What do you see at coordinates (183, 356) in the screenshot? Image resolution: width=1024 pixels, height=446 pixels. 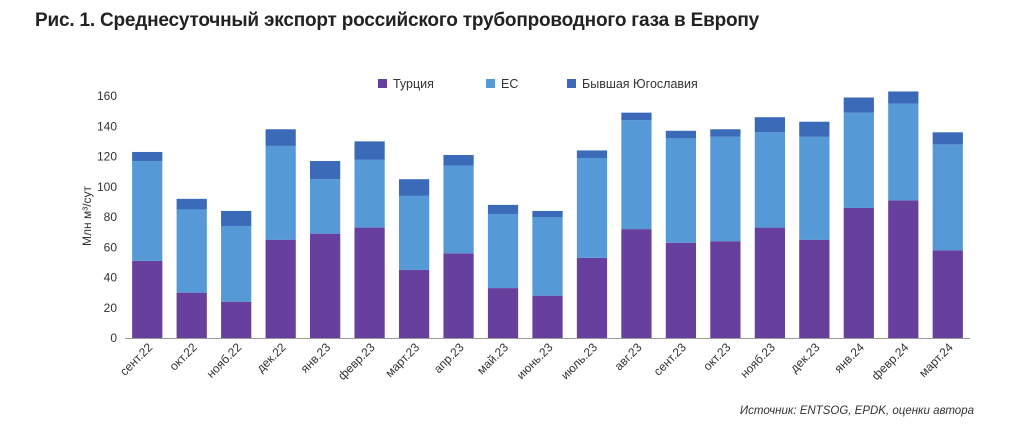 I see `x-tick-label: окт.22` at bounding box center [183, 356].